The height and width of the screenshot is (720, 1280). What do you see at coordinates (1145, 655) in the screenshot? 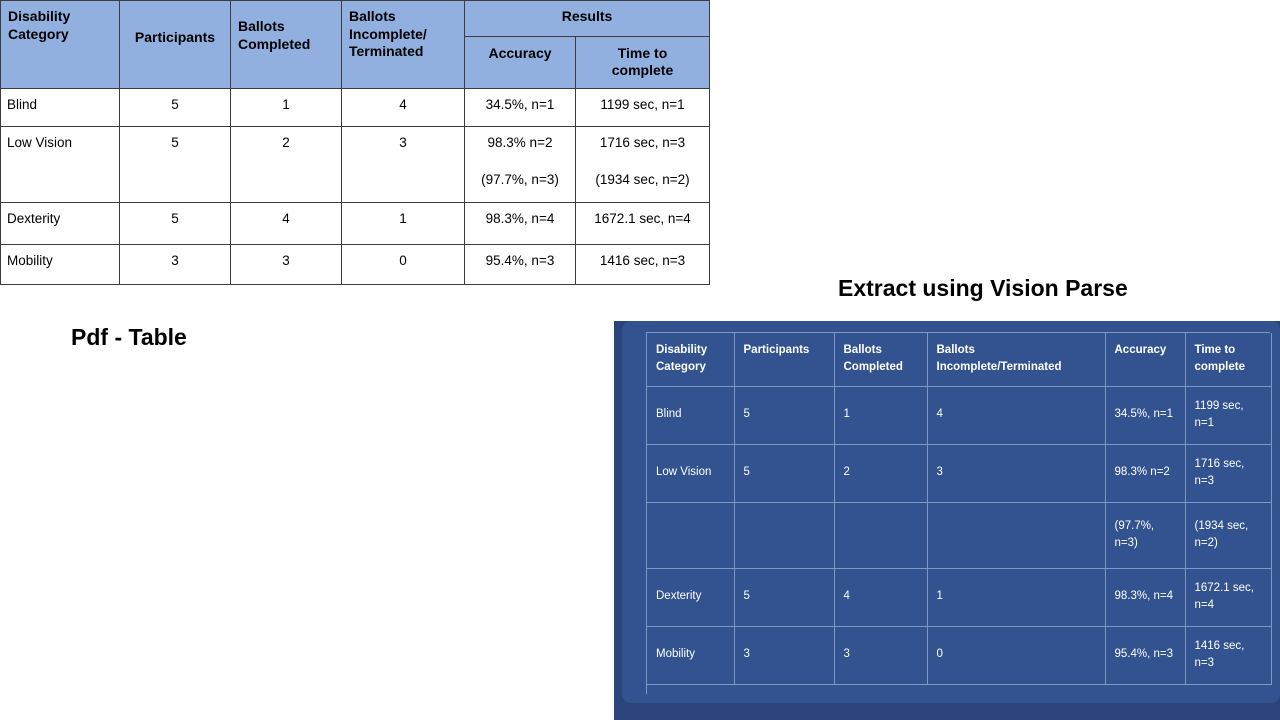
I see `cell-accuracy: 95.4%, n=3` at bounding box center [1145, 655].